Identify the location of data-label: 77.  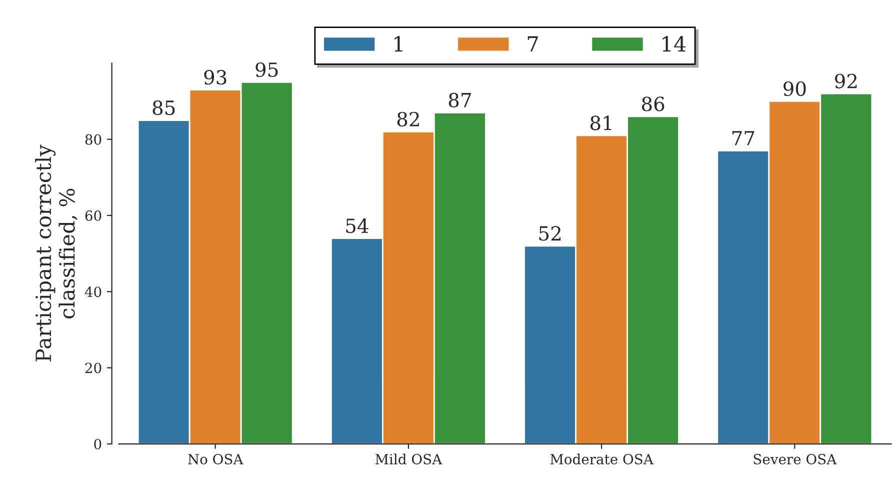
(743, 138).